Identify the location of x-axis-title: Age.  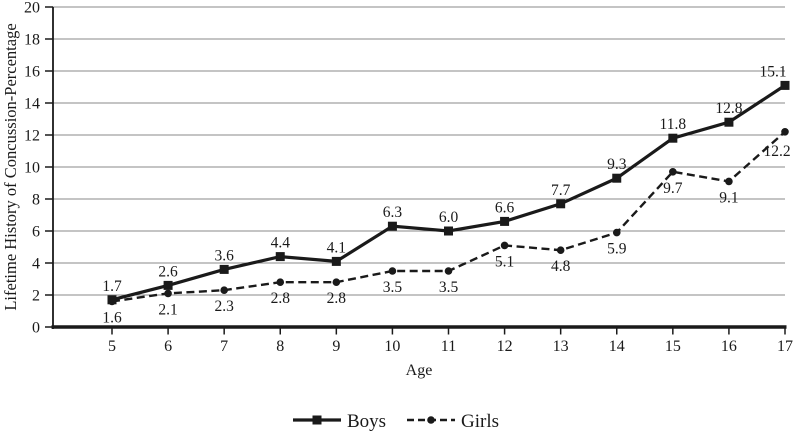
(419, 370).